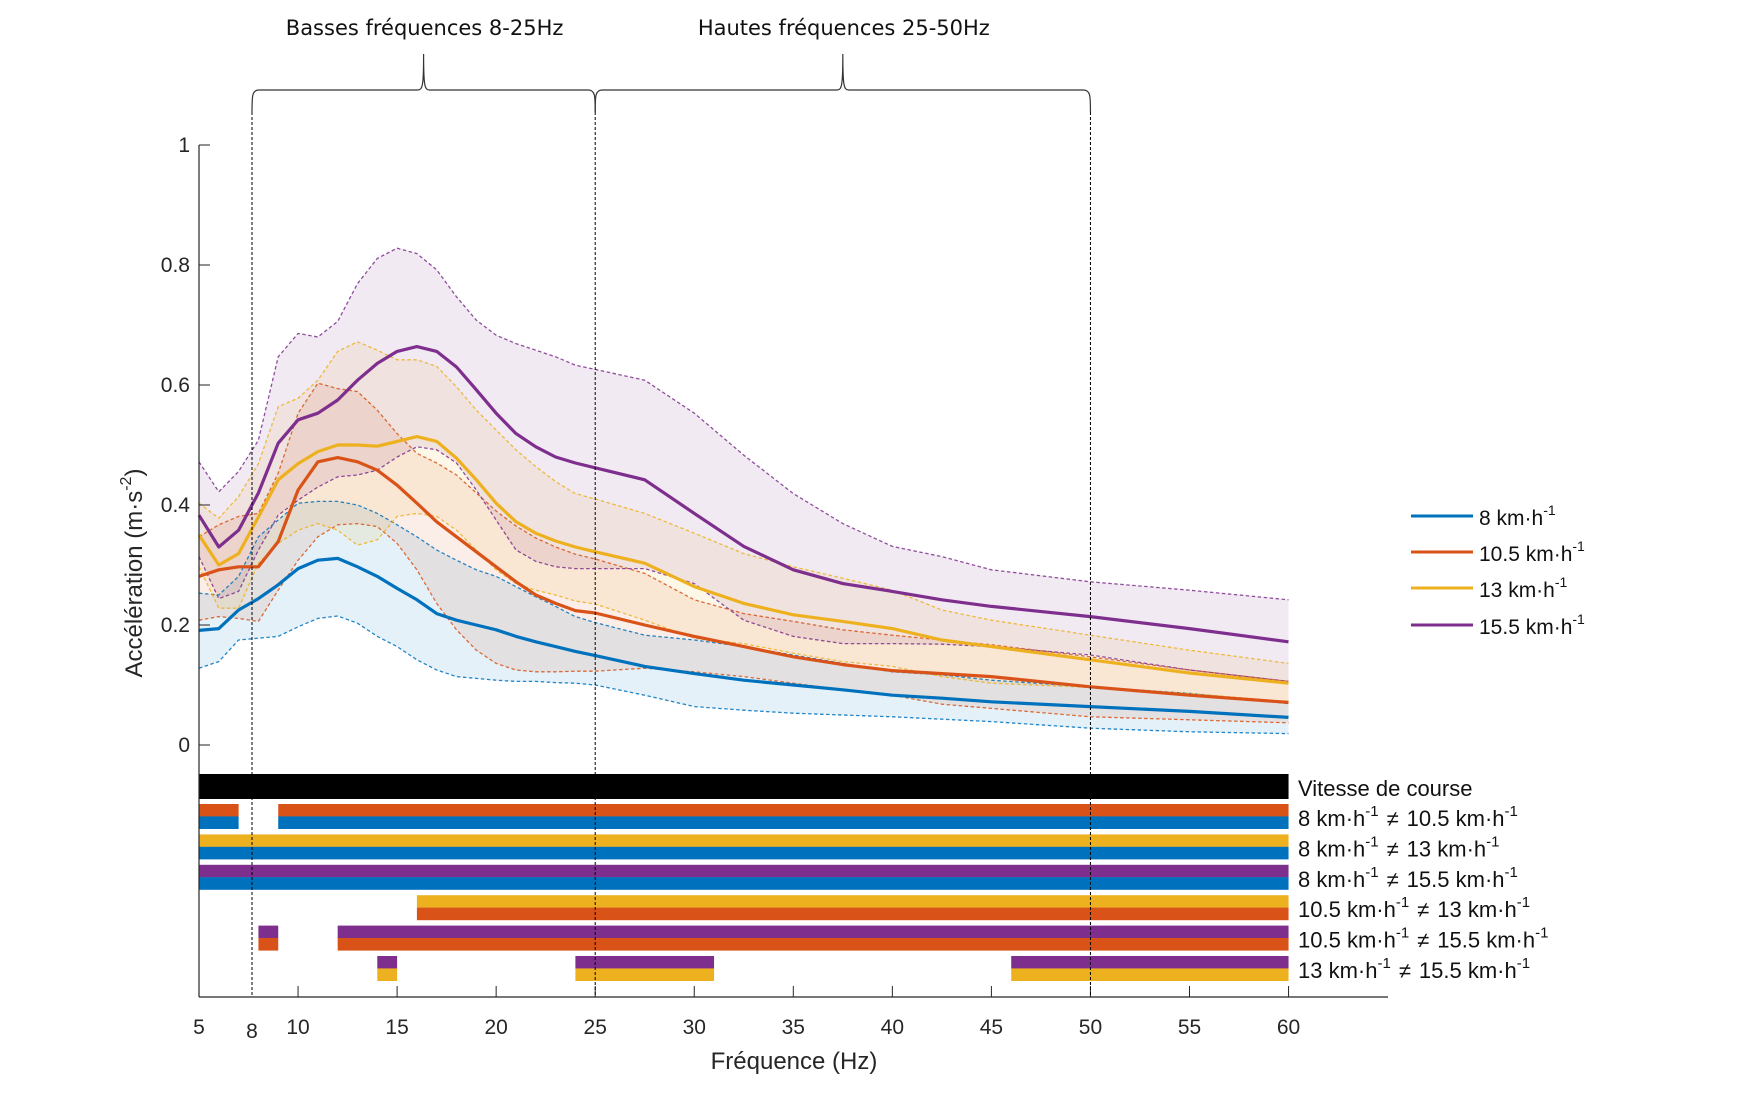  What do you see at coordinates (396, 1027) in the screenshot?
I see `x-tick-label: 15` at bounding box center [396, 1027].